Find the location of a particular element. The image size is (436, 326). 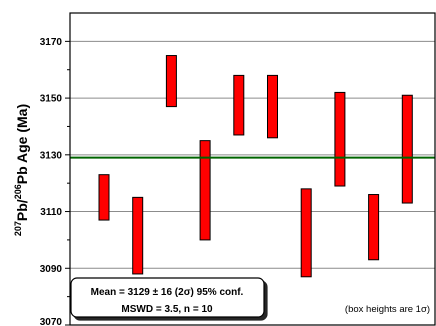

y-axis-label-sup2: 206 is located at coordinates (18, 191).